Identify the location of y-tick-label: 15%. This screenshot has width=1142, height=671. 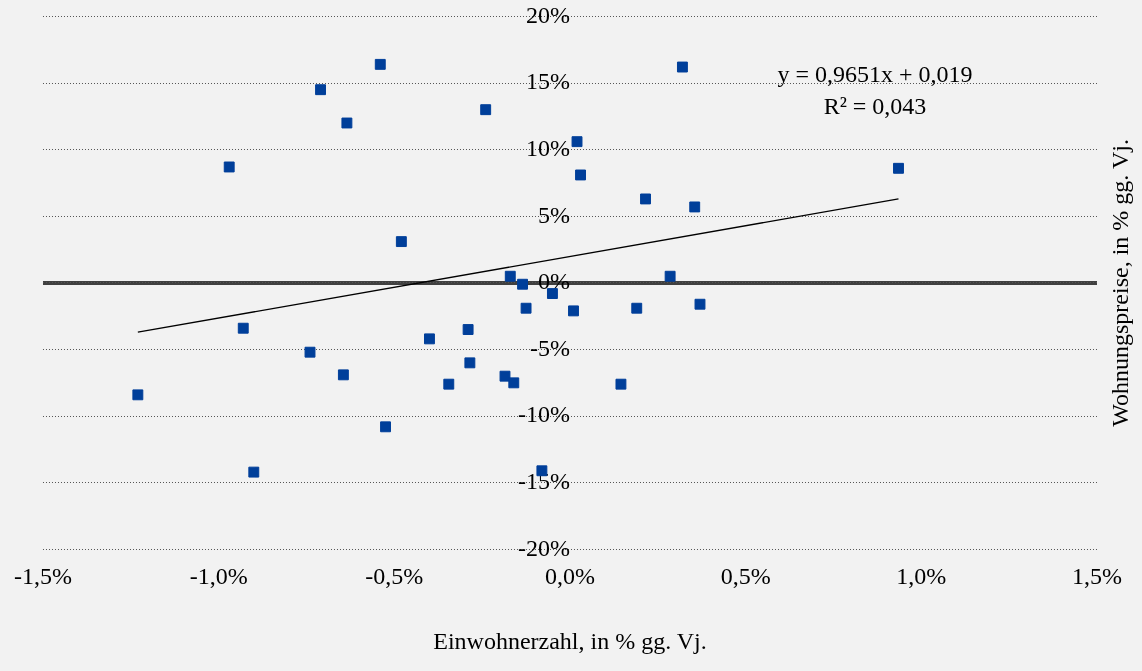
(548, 81).